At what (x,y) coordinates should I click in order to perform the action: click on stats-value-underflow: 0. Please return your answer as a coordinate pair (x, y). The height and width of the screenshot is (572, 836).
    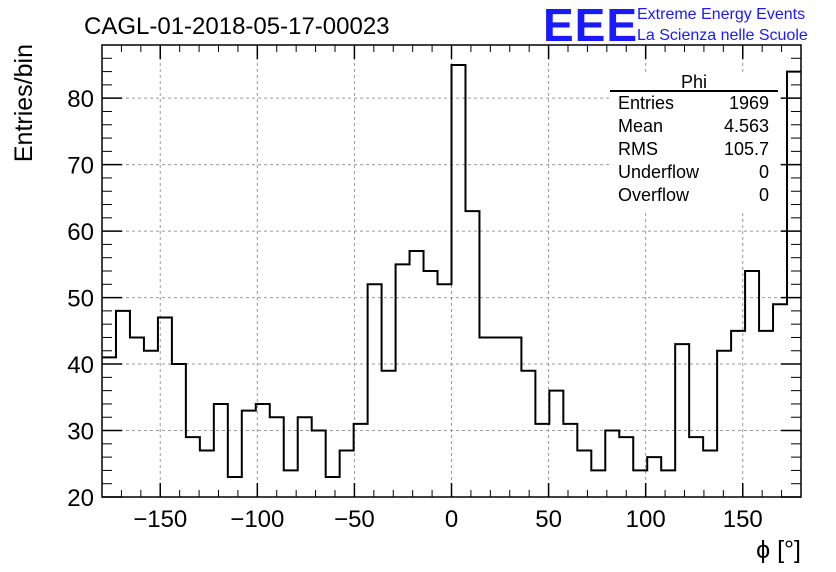
    Looking at the image, I should click on (764, 172).